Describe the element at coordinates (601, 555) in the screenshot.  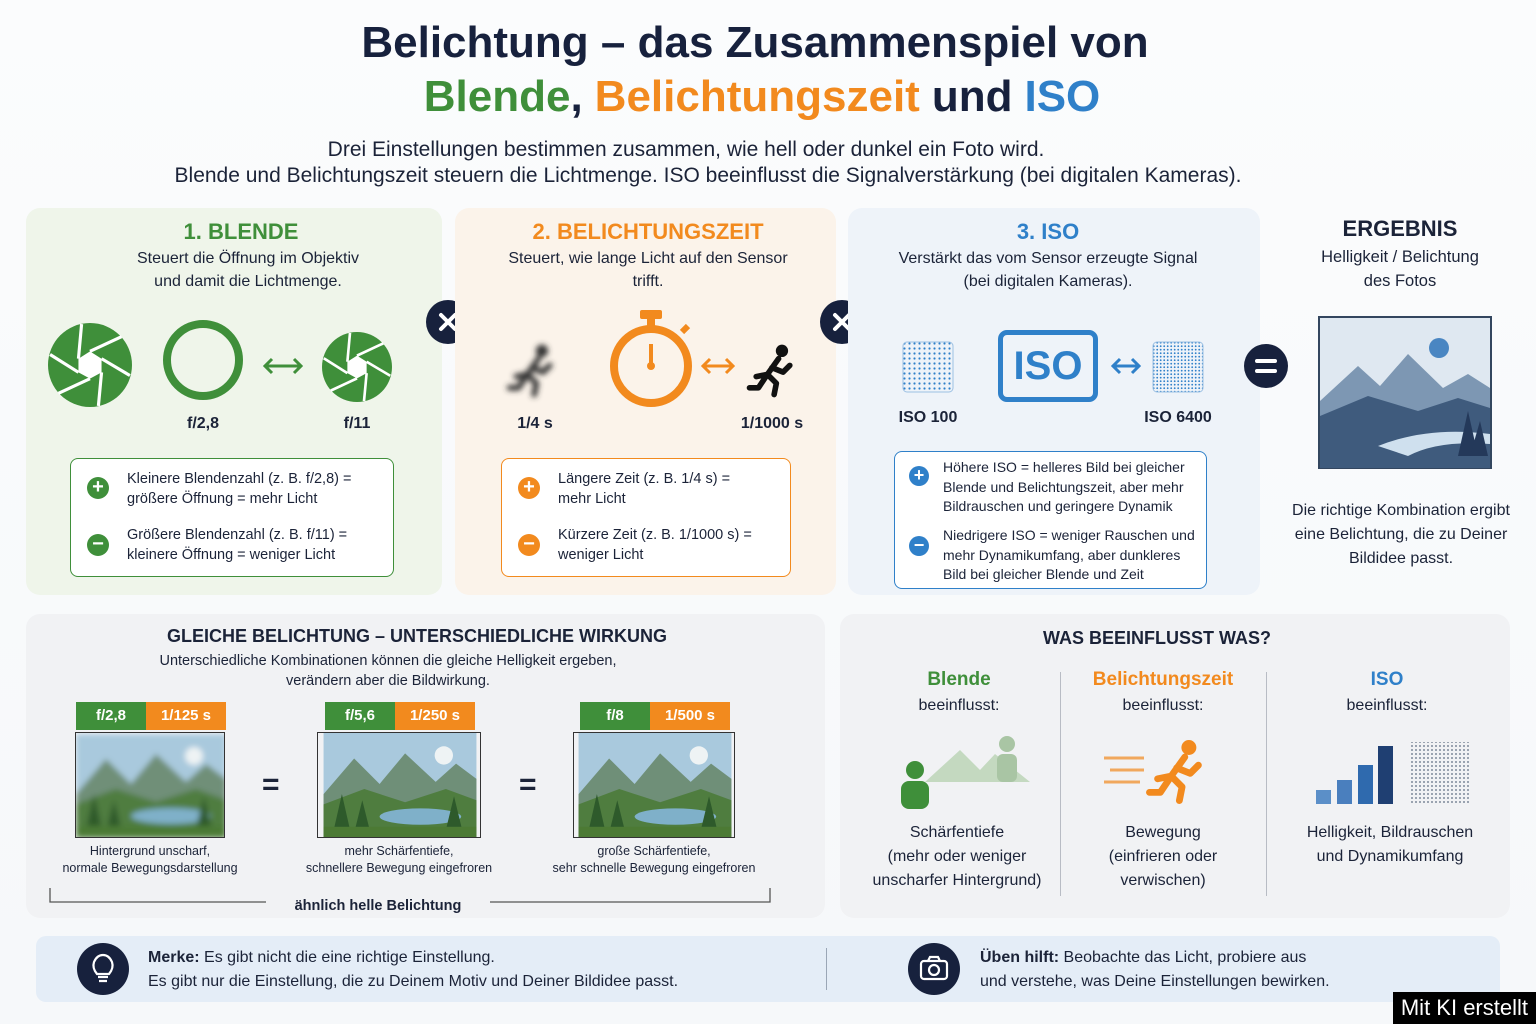
I see `text-line: weniger Licht` at that location.